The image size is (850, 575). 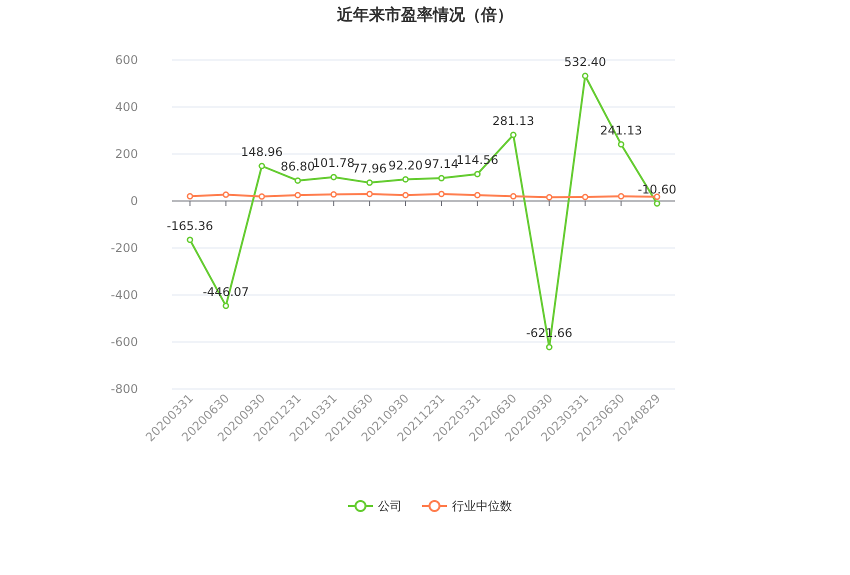 I want to click on data-label: 101.78, so click(x=333, y=163).